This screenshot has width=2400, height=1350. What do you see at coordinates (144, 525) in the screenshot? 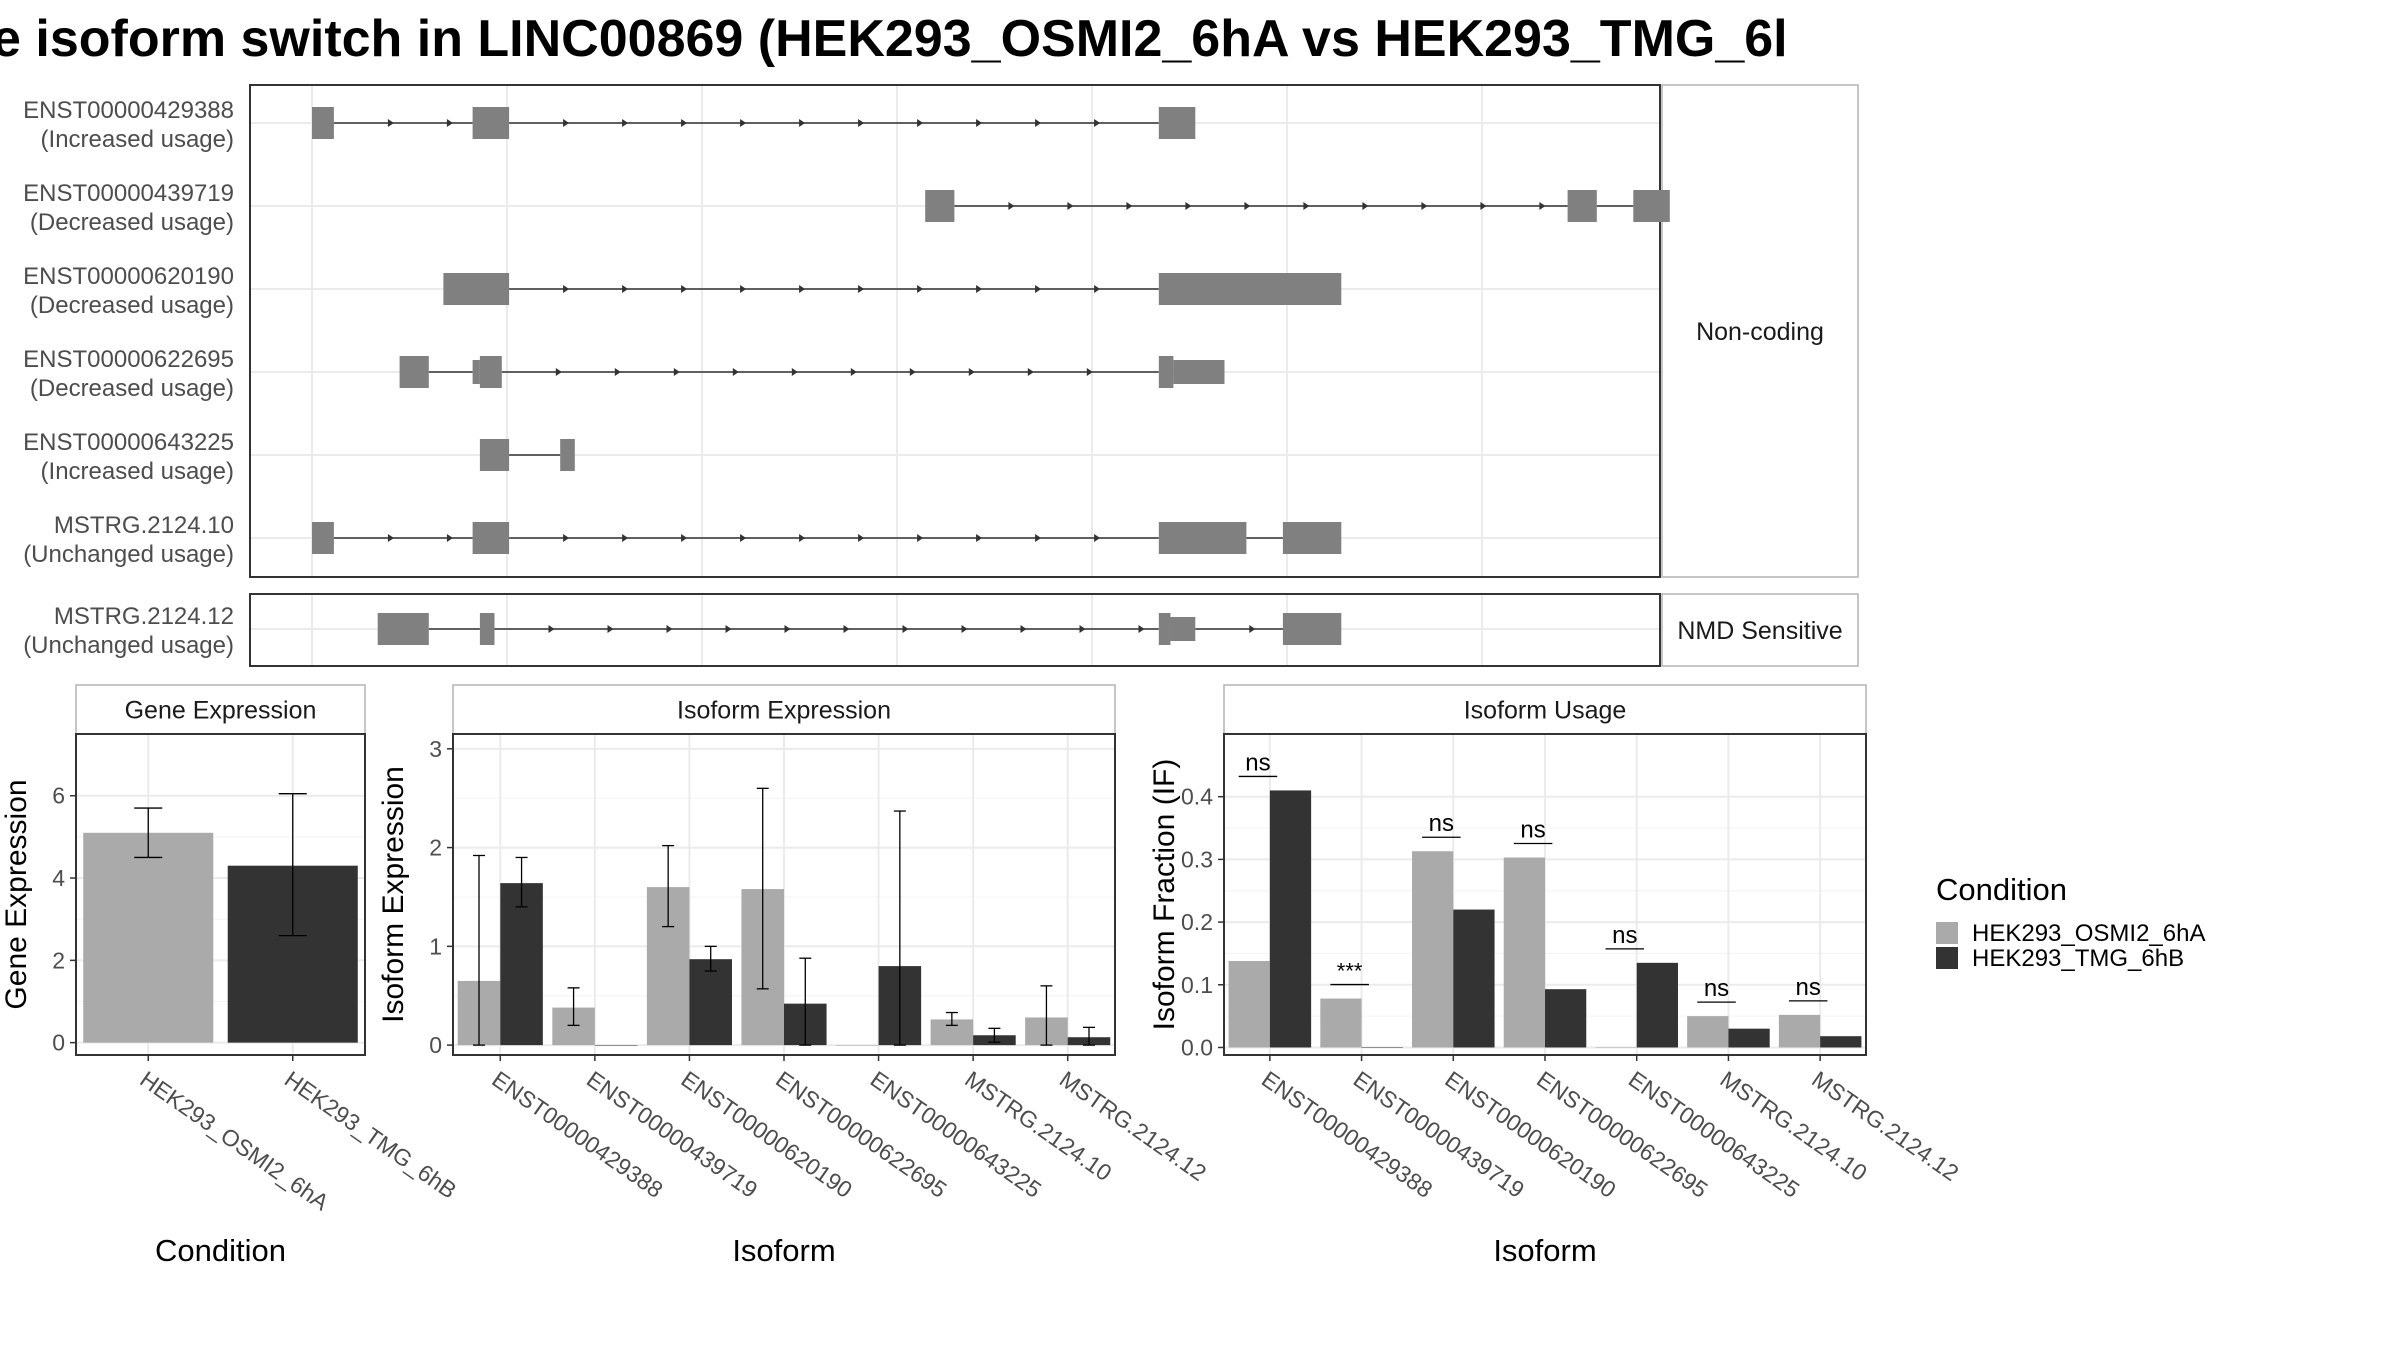
I see `track-id-label: MSTRG.2124.10` at bounding box center [144, 525].